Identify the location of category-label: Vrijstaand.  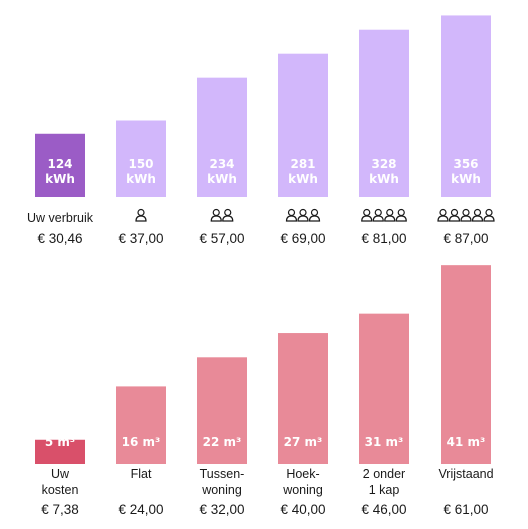
(465, 474).